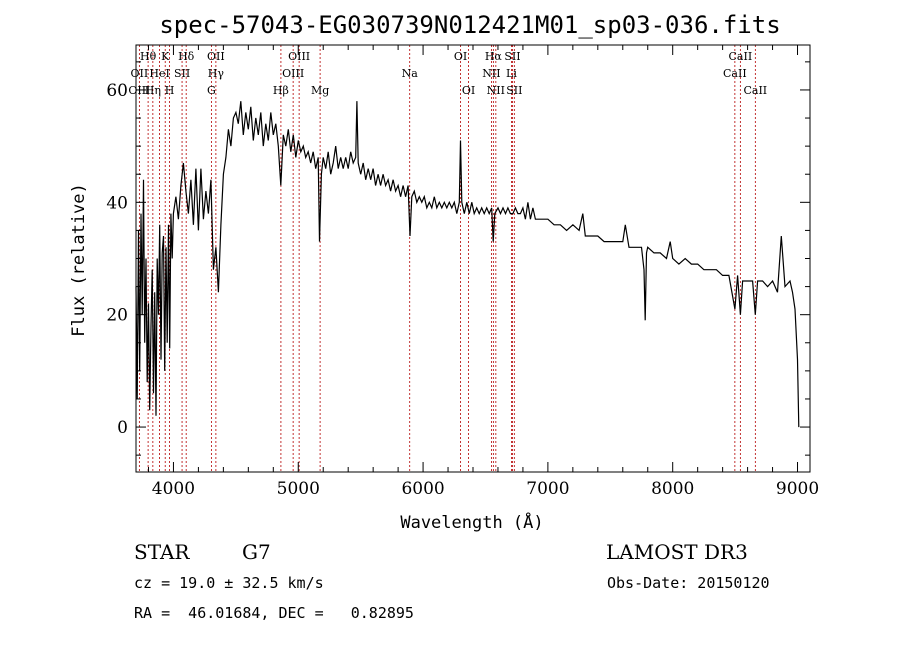  I want to click on x-axis-label: Wavelength (Å), so click(471, 522).